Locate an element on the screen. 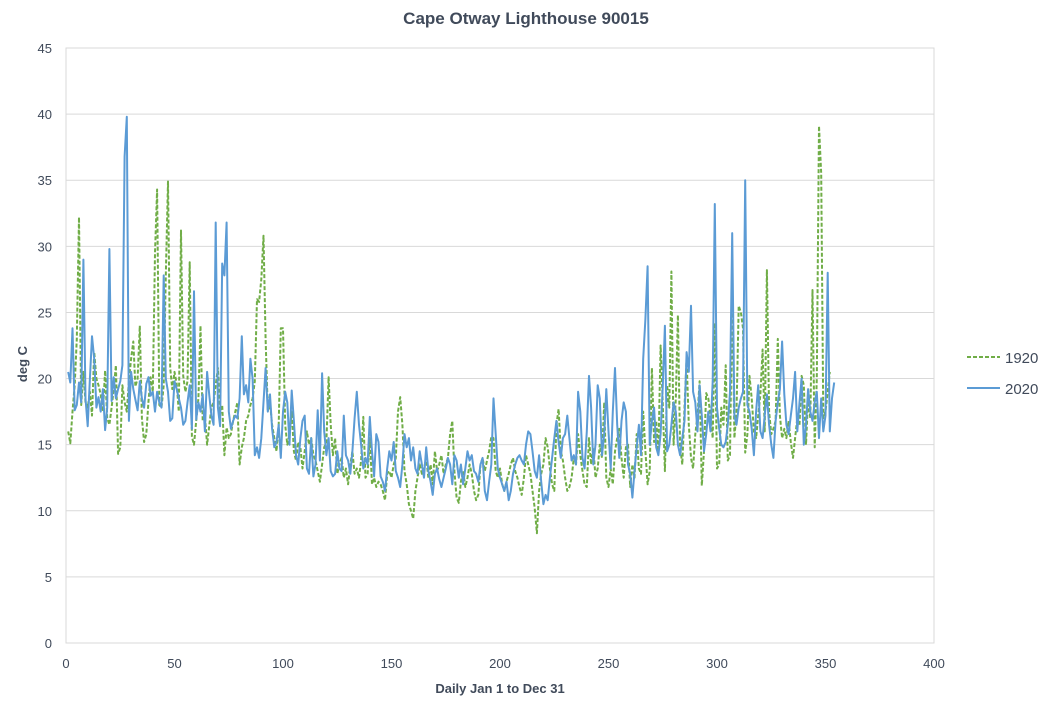  legend: 1920 2020 is located at coordinates (1002, 374).